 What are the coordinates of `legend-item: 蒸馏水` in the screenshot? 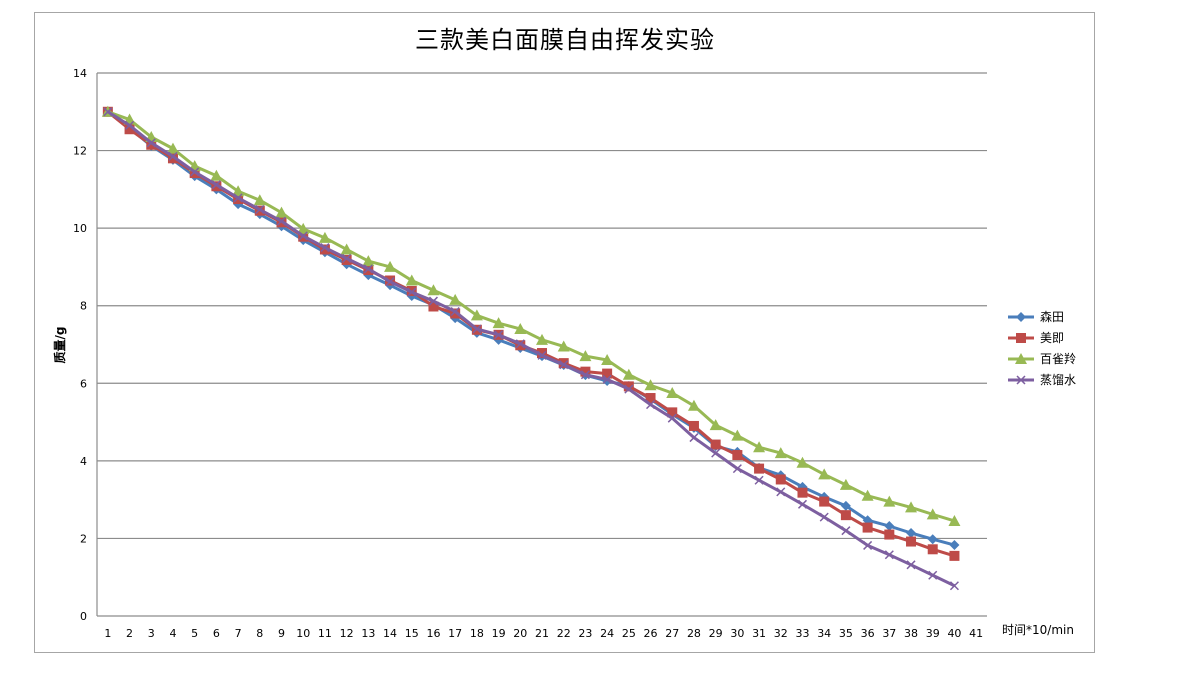 It's located at (1042, 380).